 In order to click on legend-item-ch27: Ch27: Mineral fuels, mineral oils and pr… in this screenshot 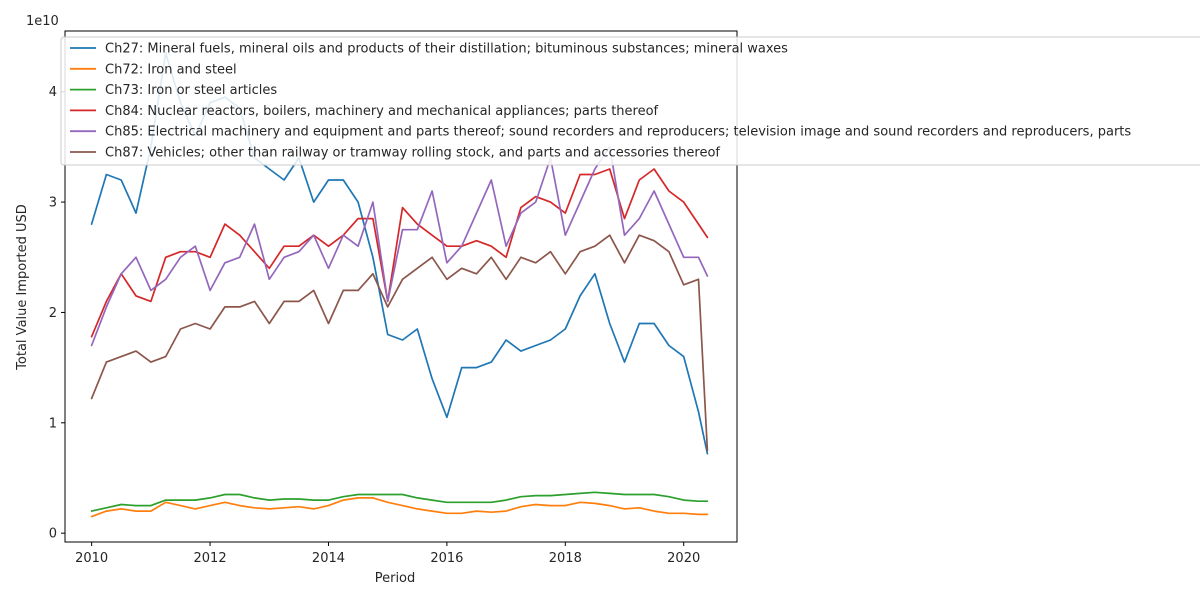, I will do `click(429, 49)`.